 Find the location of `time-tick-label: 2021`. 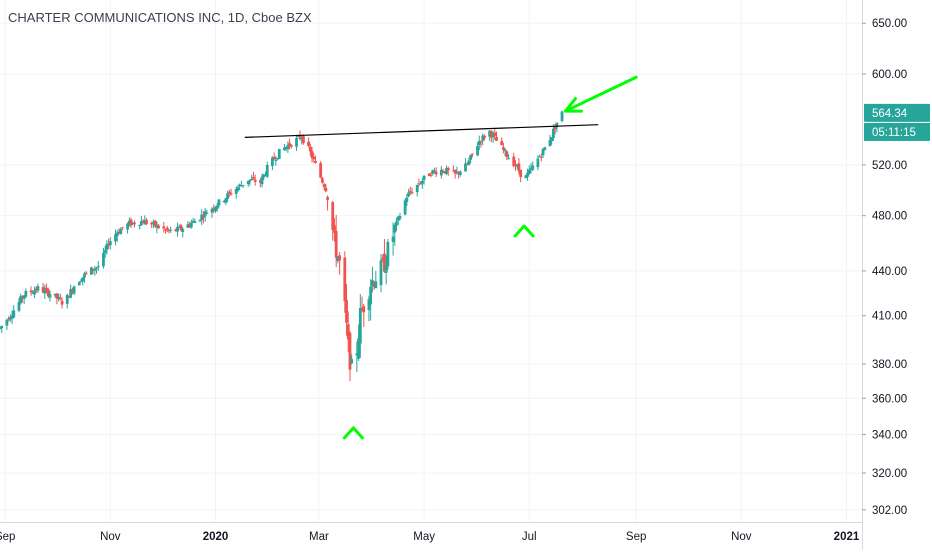

time-tick-label: 2021 is located at coordinates (847, 537).